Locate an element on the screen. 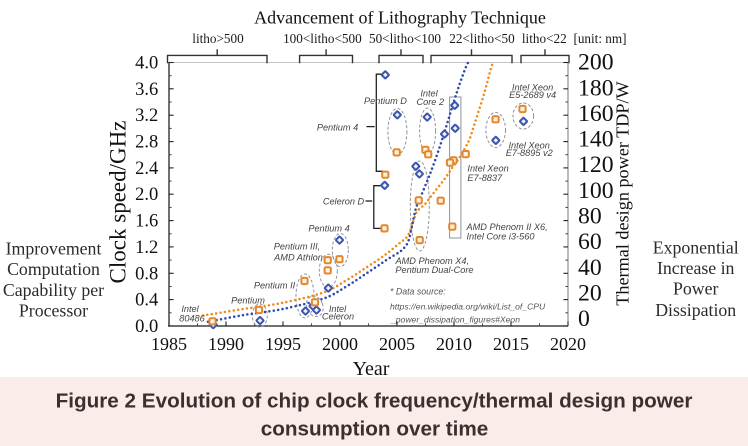  svg-text: E7-8895 v2 is located at coordinates (529, 153).